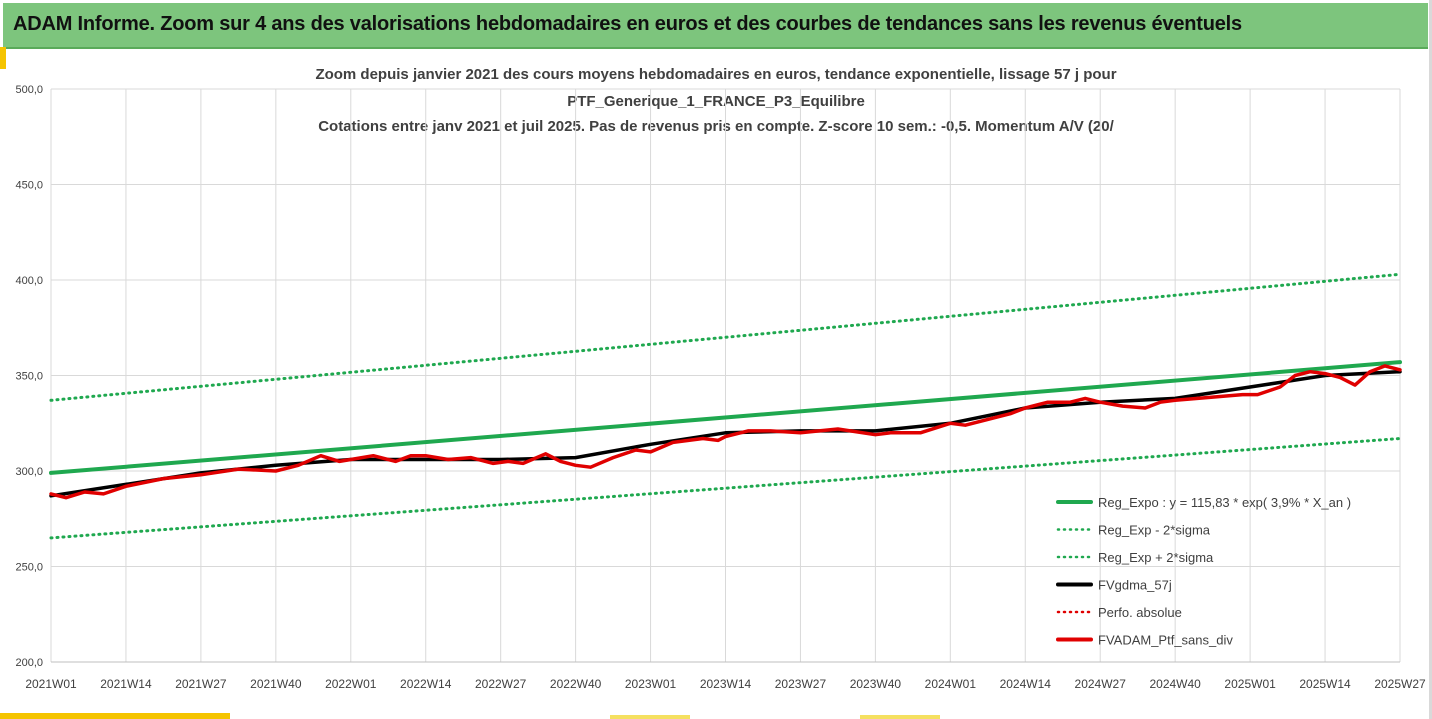 This screenshot has width=1432, height=719. Describe the element at coordinates (1101, 684) in the screenshot. I see `x-tick-label: 2024W27` at that location.